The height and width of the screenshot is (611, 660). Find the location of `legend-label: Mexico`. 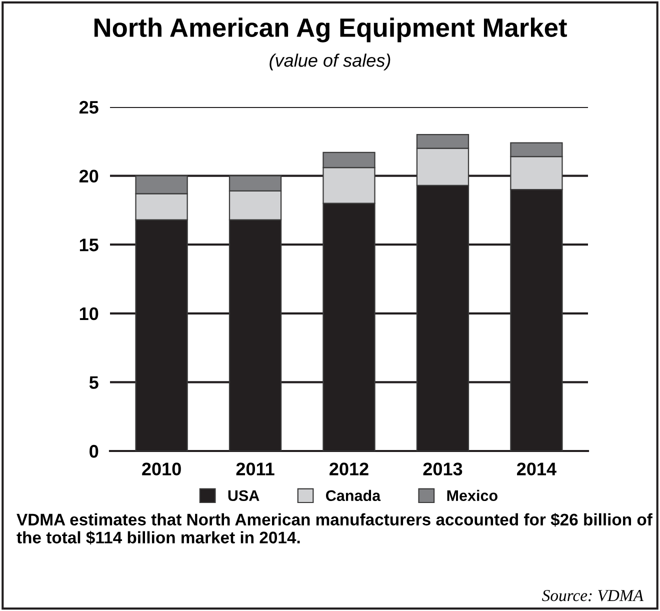

legend-label: Mexico is located at coordinates (472, 496).